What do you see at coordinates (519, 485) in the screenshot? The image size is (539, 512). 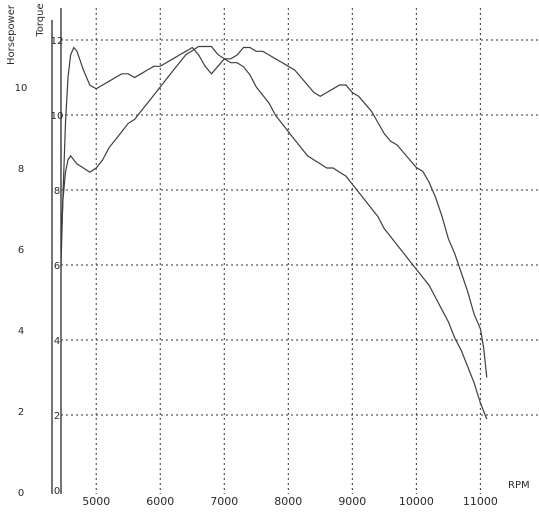 I see `x-axis-label: RPM` at bounding box center [519, 485].